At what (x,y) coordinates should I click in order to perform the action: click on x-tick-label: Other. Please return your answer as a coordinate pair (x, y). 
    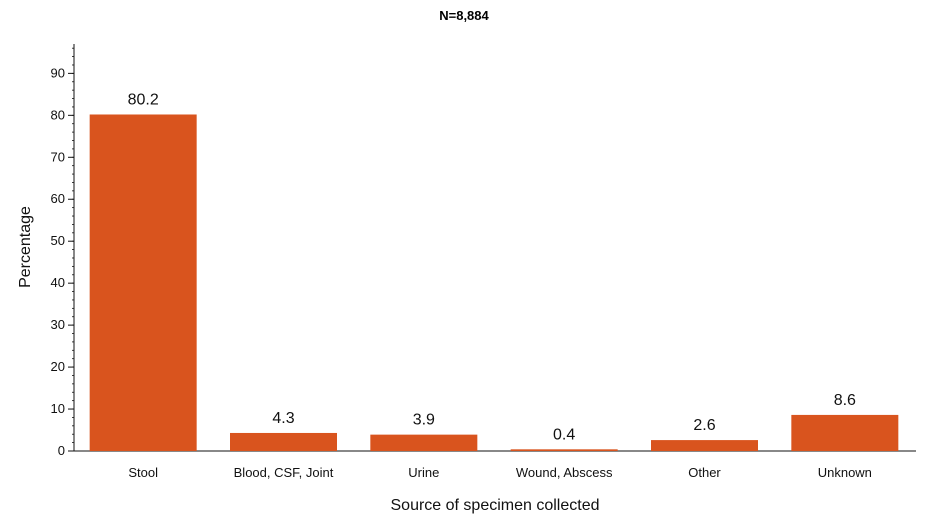
    Looking at the image, I should click on (704, 472).